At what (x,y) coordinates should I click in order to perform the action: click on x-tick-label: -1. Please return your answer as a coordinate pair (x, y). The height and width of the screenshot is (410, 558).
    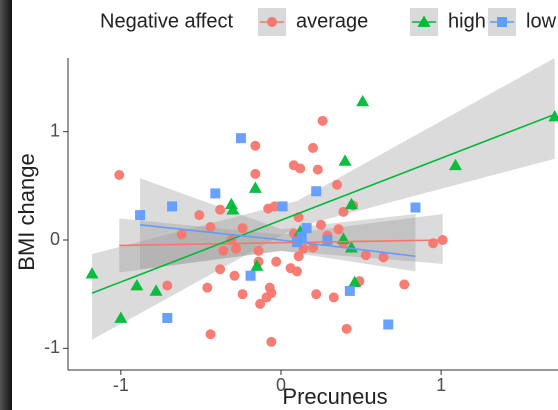
    Looking at the image, I should click on (121, 385).